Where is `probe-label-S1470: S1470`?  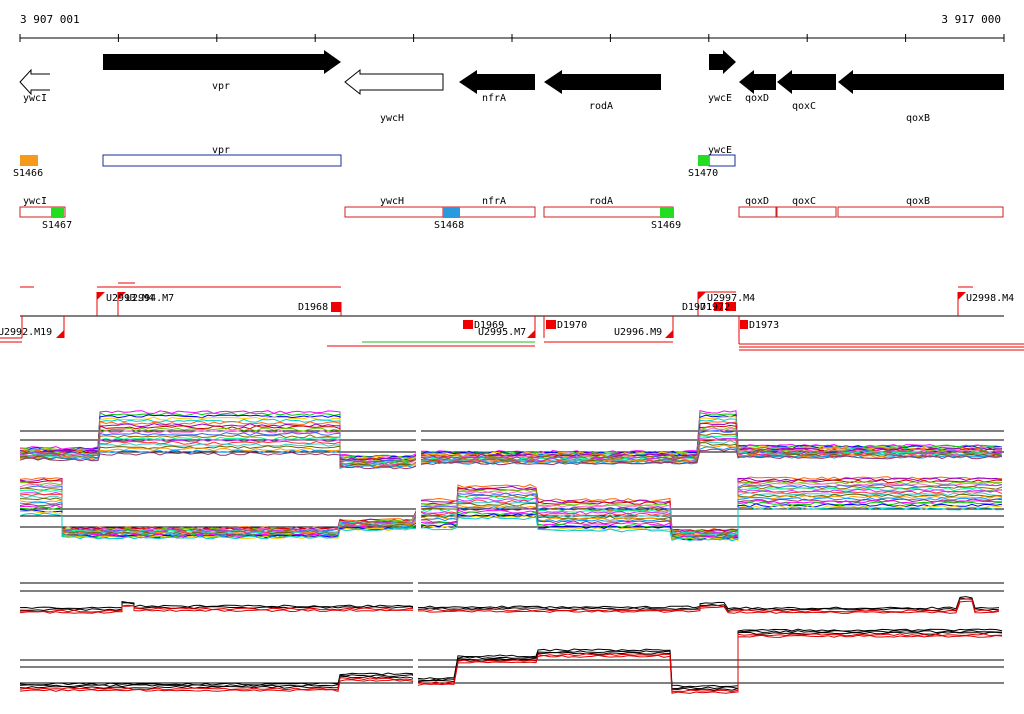
probe-label-S1470: S1470 is located at coordinates (703, 173).